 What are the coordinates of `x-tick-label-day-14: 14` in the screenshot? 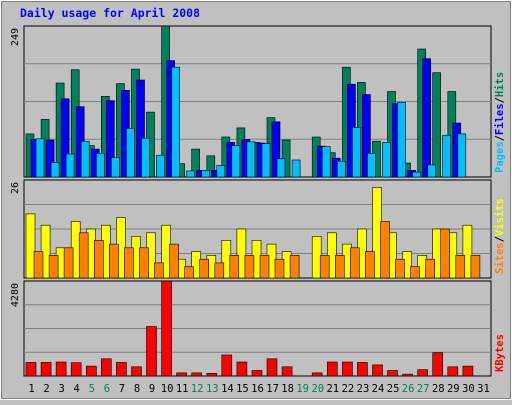 It's located at (227, 389).